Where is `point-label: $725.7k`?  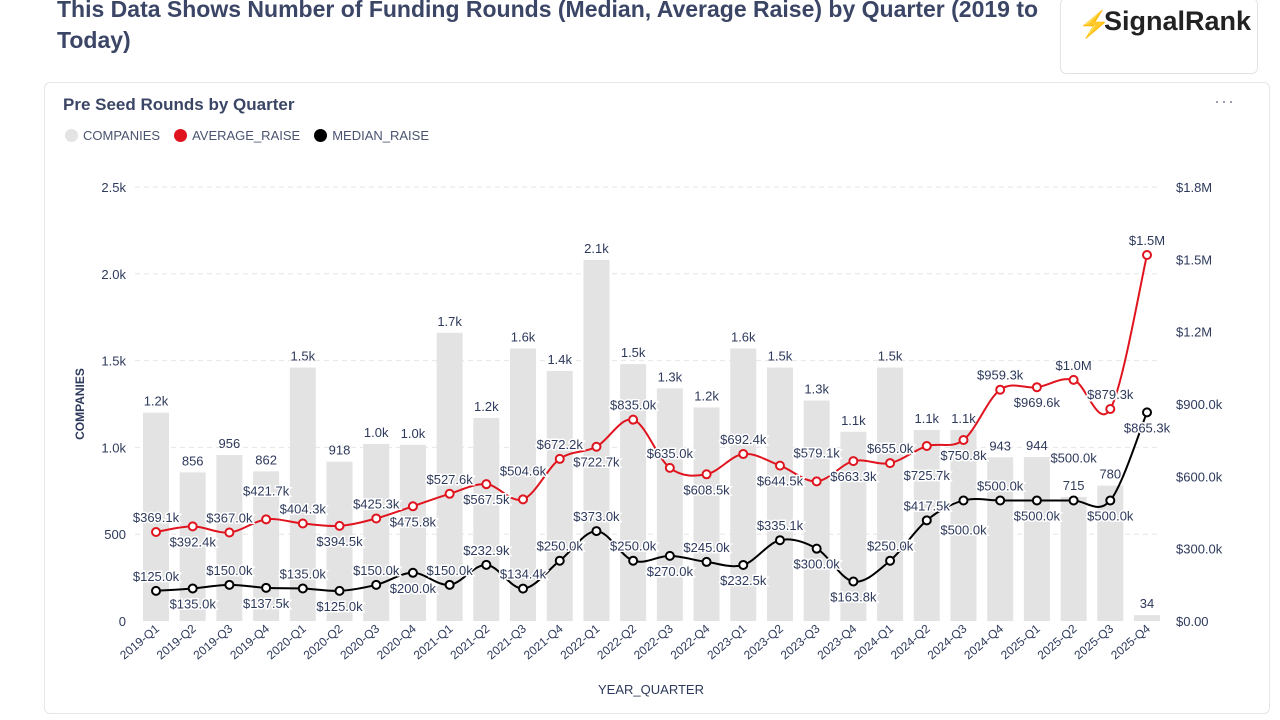 point-label: $725.7k is located at coordinates (927, 475).